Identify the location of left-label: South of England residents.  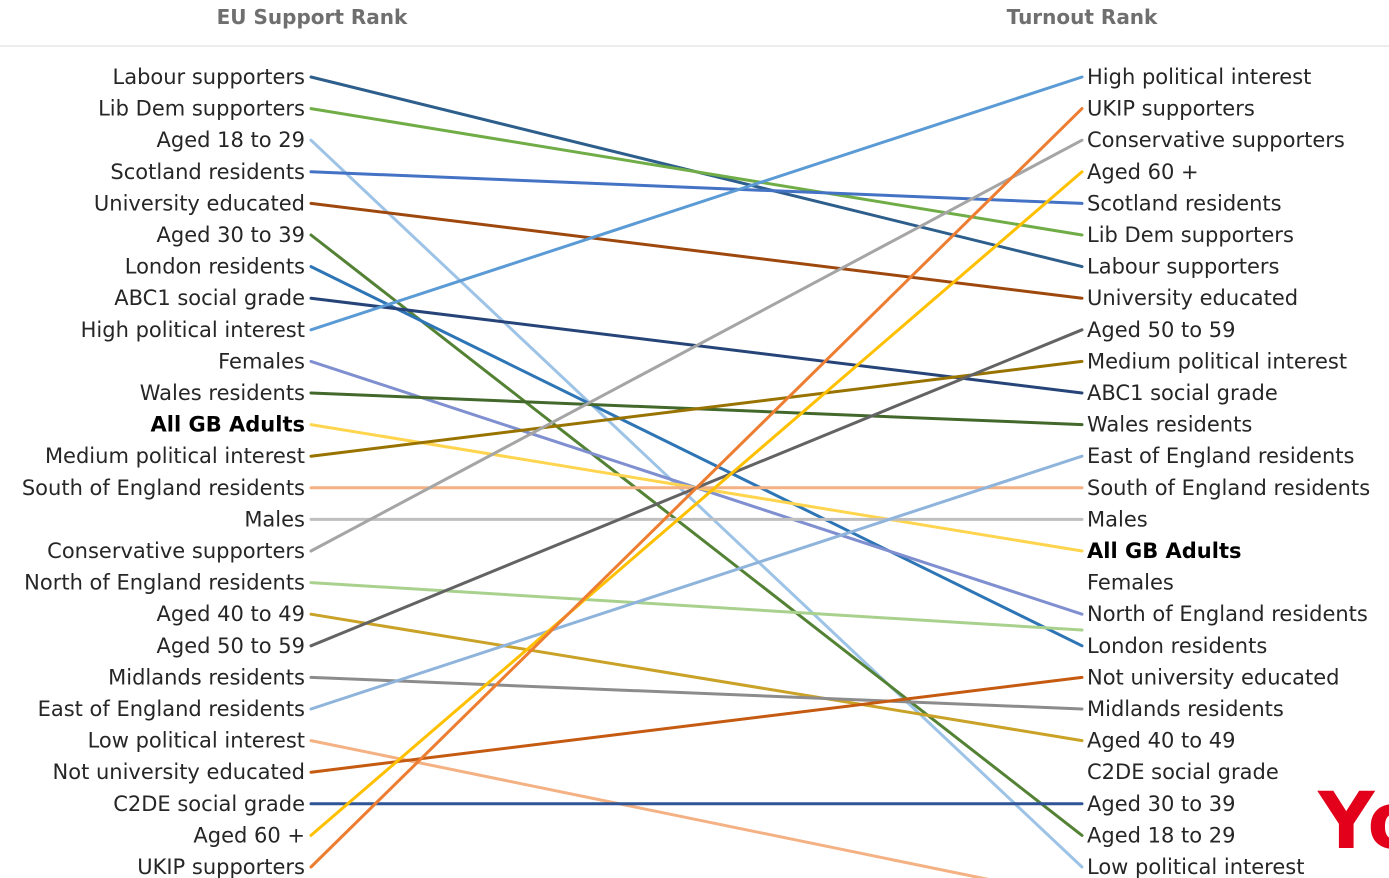
(163, 488).